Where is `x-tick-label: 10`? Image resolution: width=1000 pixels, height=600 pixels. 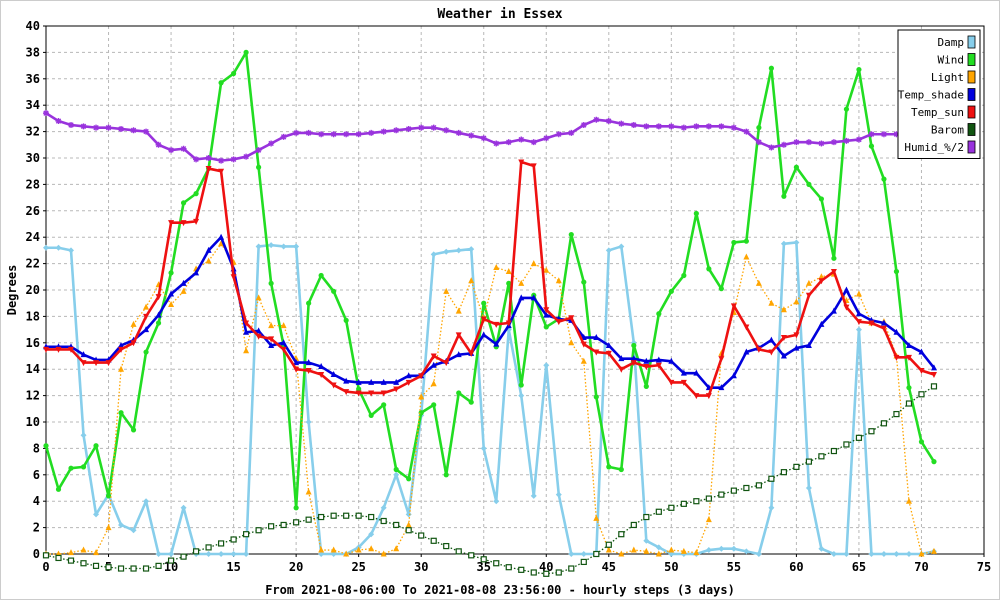 x-tick-label: 10 is located at coordinates (171, 567).